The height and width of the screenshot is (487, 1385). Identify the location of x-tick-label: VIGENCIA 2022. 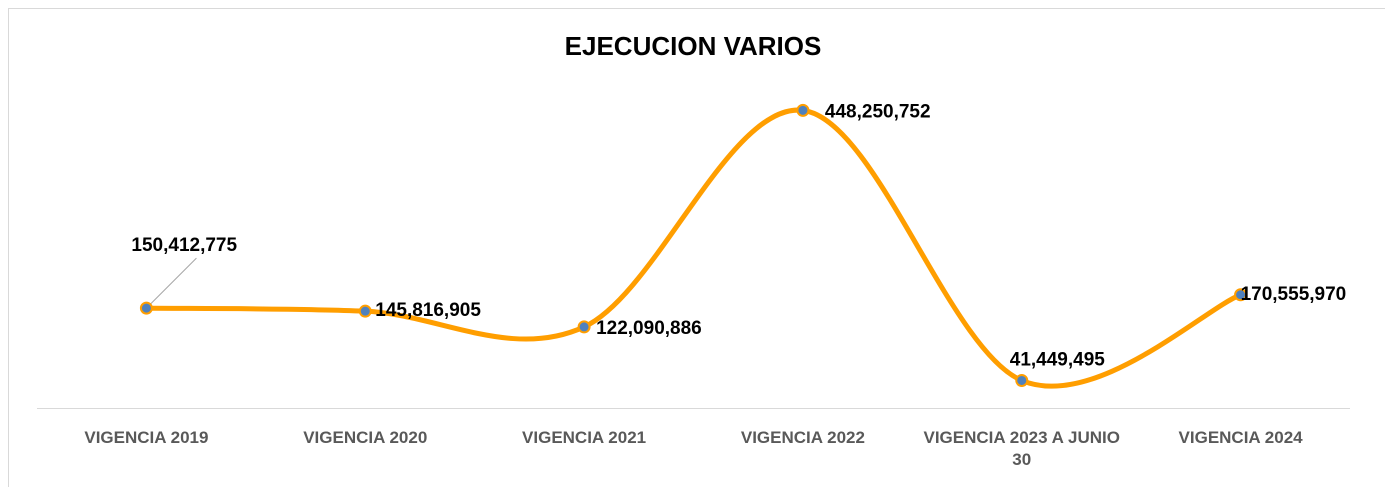
(802, 437).